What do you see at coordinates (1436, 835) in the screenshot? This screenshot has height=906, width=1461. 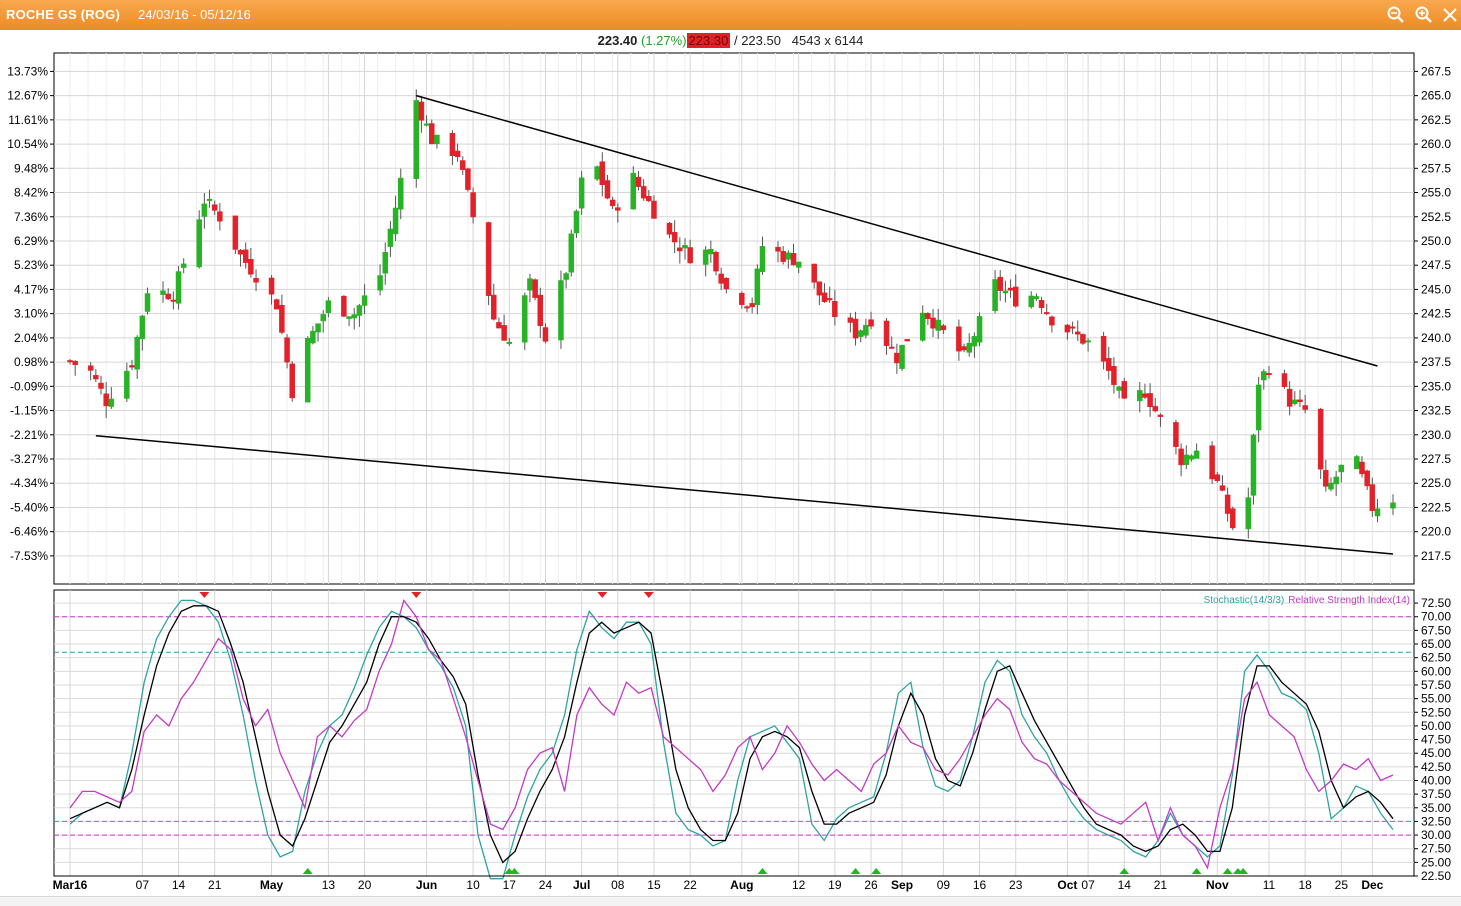 I see `osc-axis-label: 30.00` at bounding box center [1436, 835].